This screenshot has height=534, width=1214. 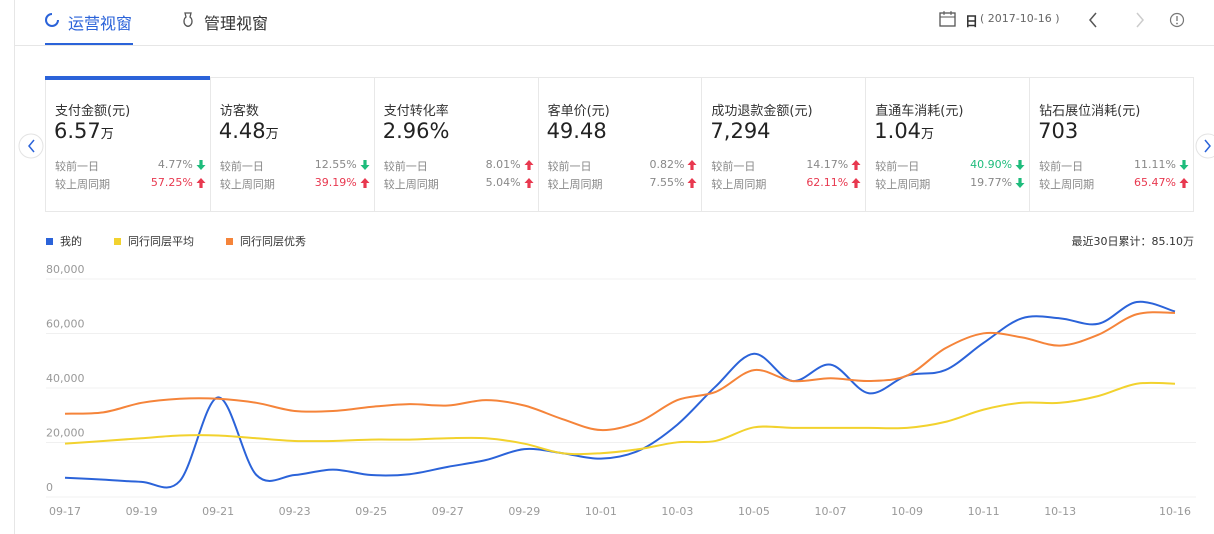 What do you see at coordinates (291, 144) in the screenshot?
I see `metric-card: 访客数 4.48万 较前一日 12.55% 较上周同期 39.19%` at bounding box center [291, 144].